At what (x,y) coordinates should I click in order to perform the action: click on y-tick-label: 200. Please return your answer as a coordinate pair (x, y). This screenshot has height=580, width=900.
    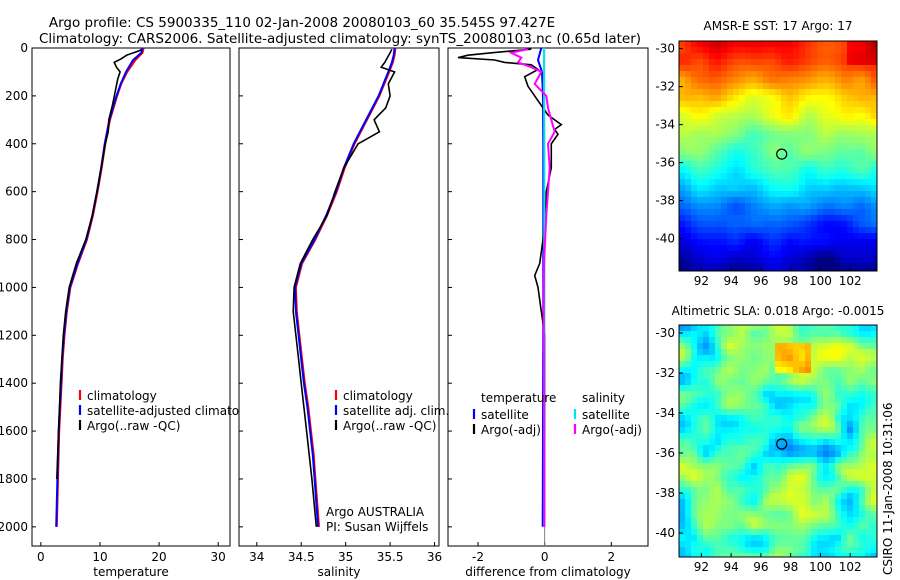
    Looking at the image, I should click on (16, 96).